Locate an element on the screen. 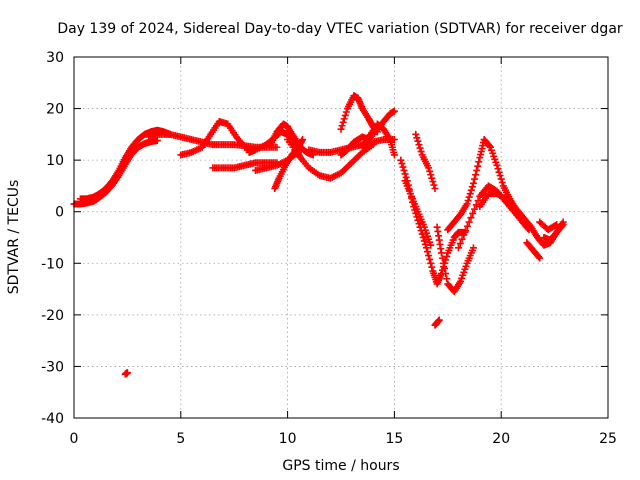 The image size is (640, 480). series-arc26 is located at coordinates (556, 232).